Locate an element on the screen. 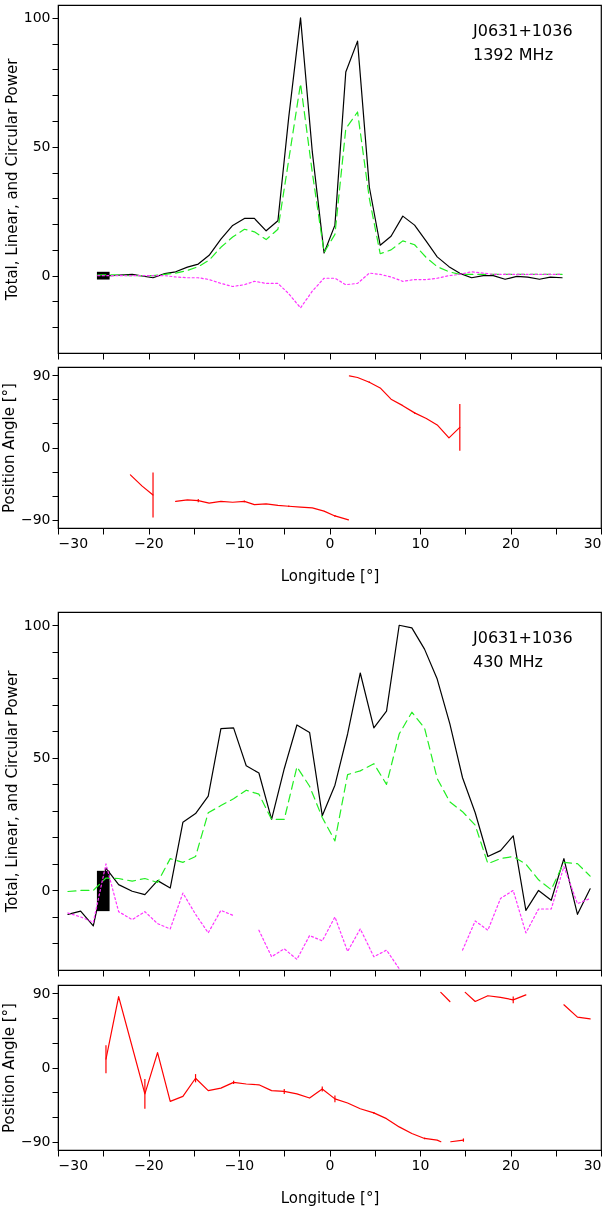 The height and width of the screenshot is (1218, 611). annotation: 1392 MHz is located at coordinates (513, 54).